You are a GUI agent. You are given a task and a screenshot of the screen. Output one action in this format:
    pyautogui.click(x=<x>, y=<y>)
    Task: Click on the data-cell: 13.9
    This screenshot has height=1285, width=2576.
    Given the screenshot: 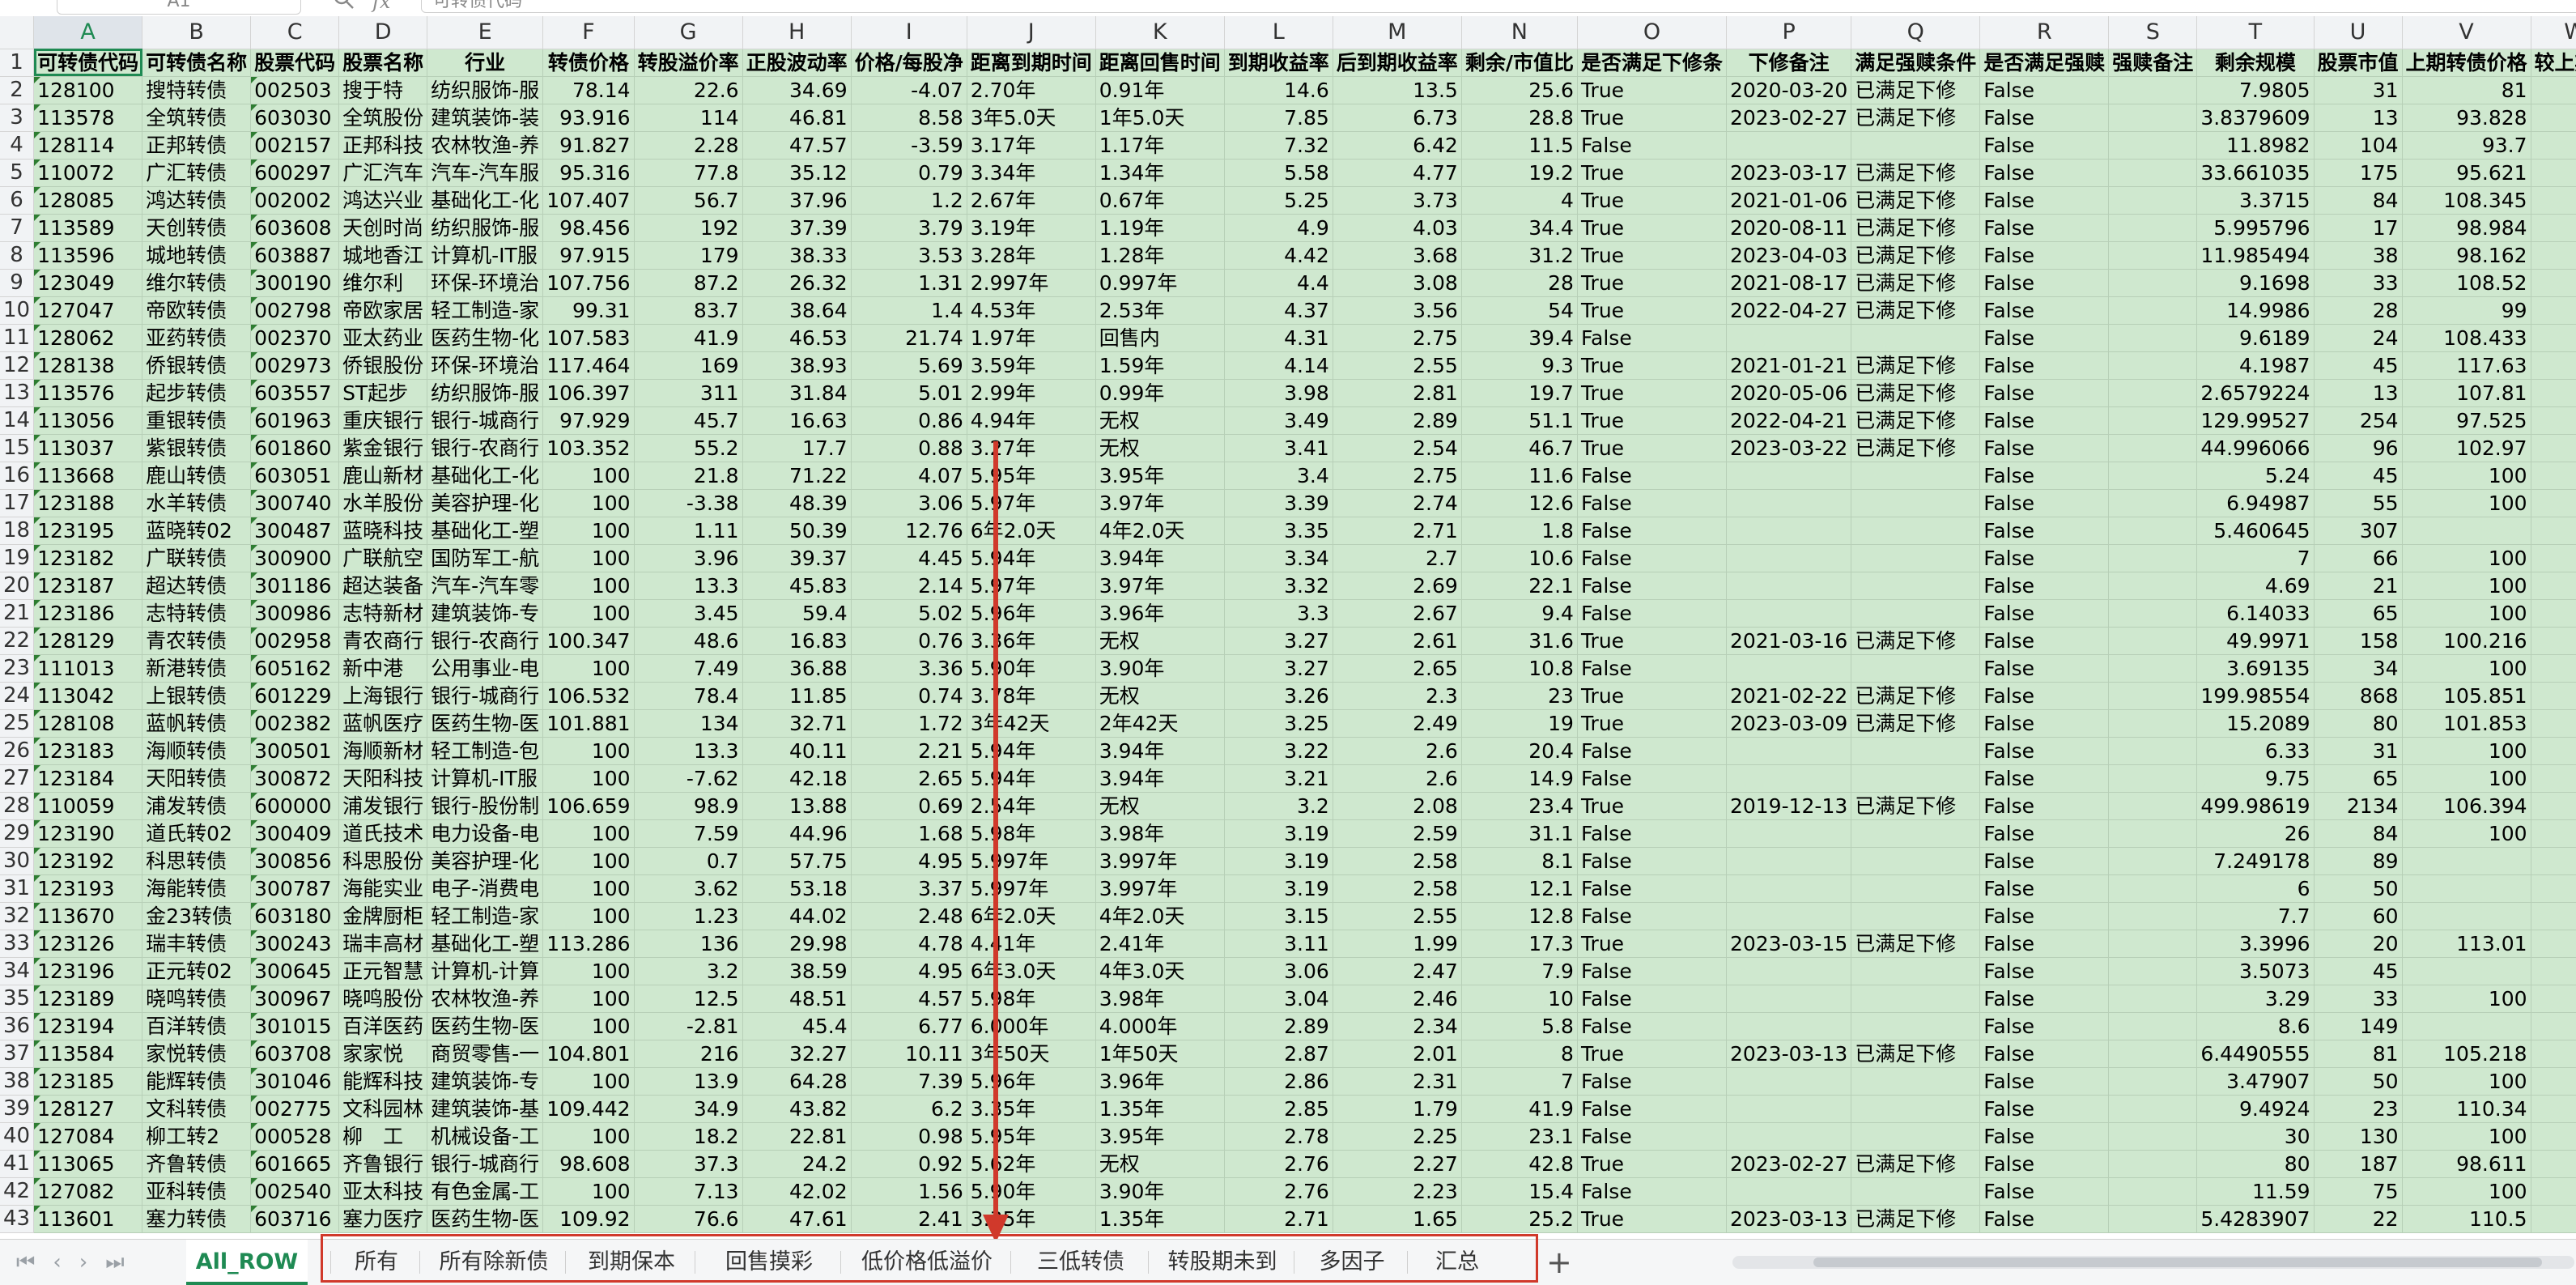 What is the action you would take?
    pyautogui.click(x=688, y=1081)
    